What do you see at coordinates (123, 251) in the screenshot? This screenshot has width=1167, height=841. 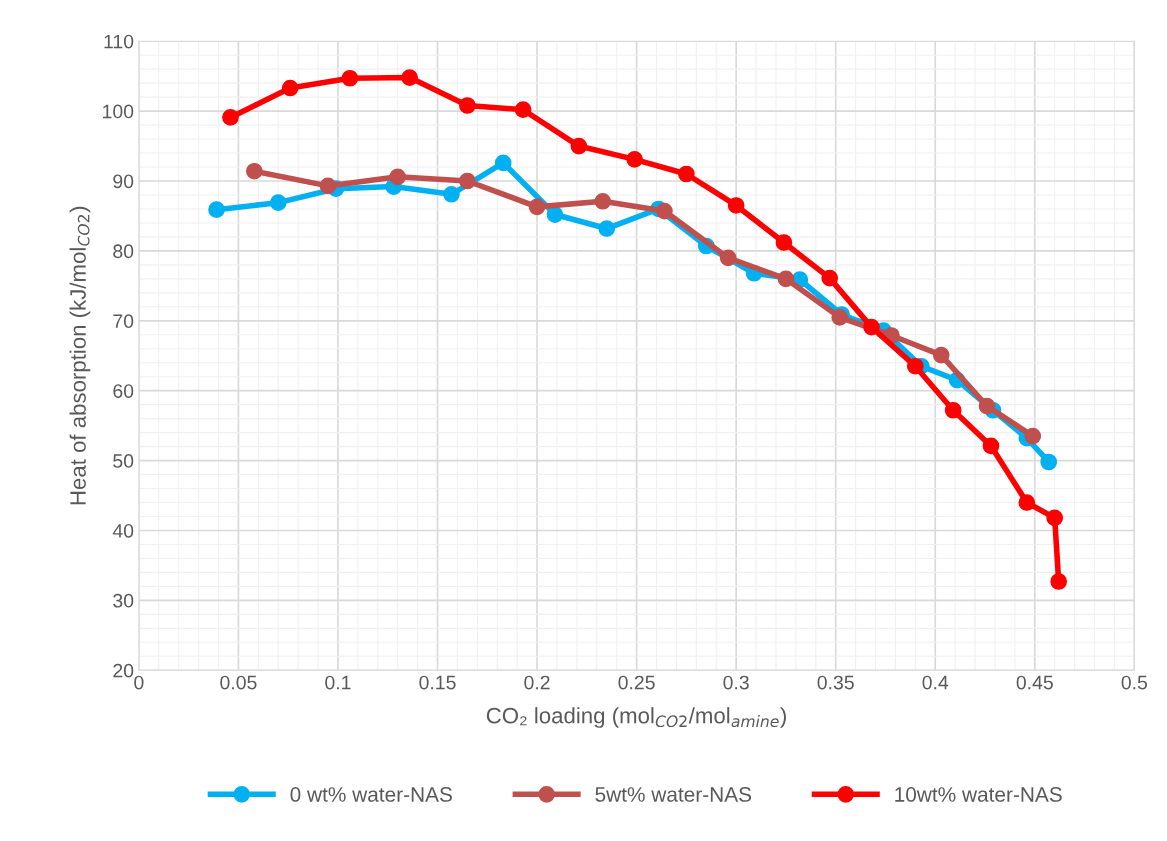 I see `y-tick-label: 80` at bounding box center [123, 251].